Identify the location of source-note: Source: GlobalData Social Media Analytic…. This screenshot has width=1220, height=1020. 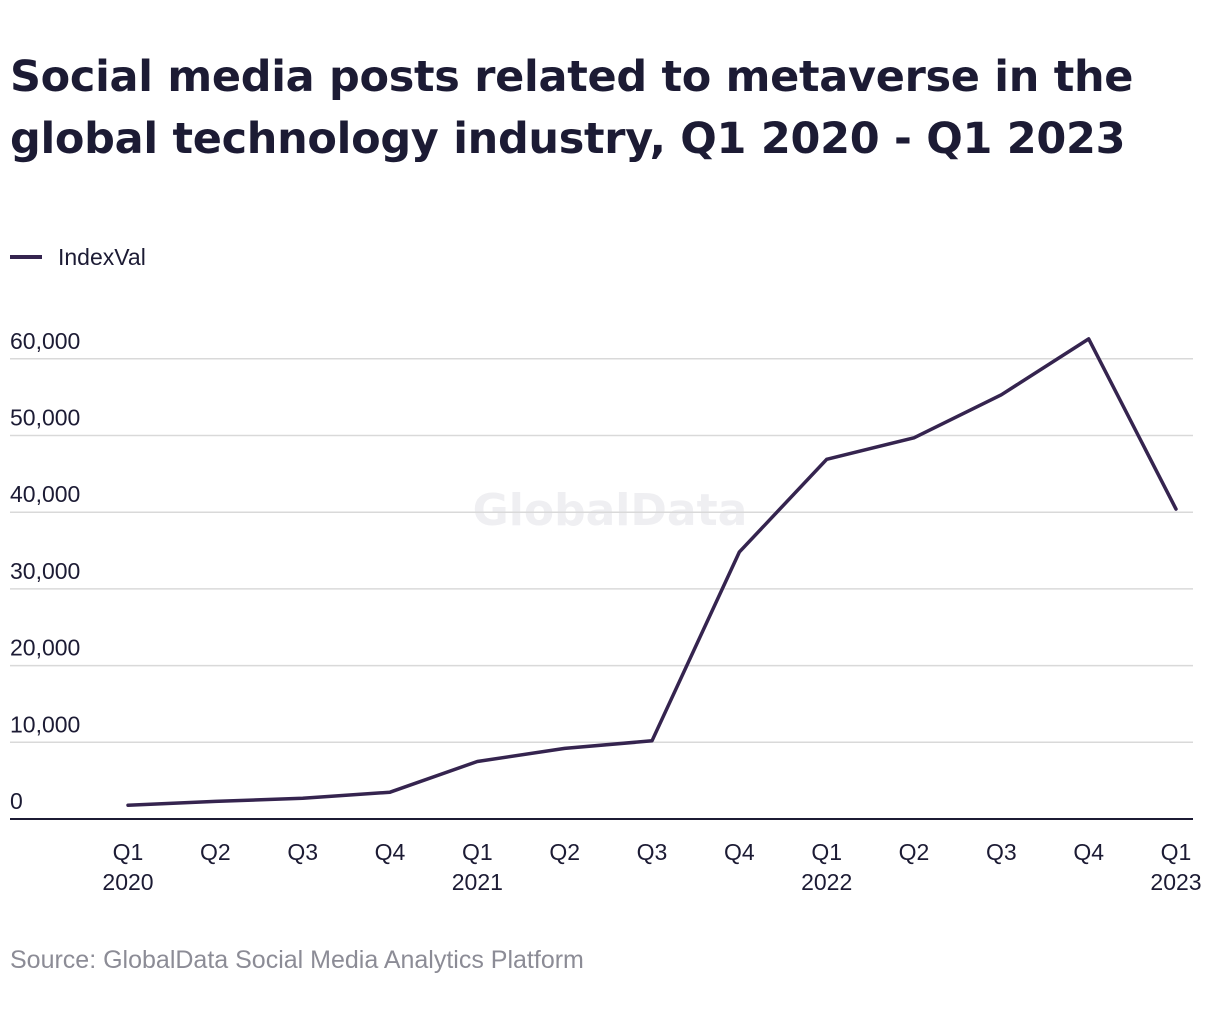
(297, 960).